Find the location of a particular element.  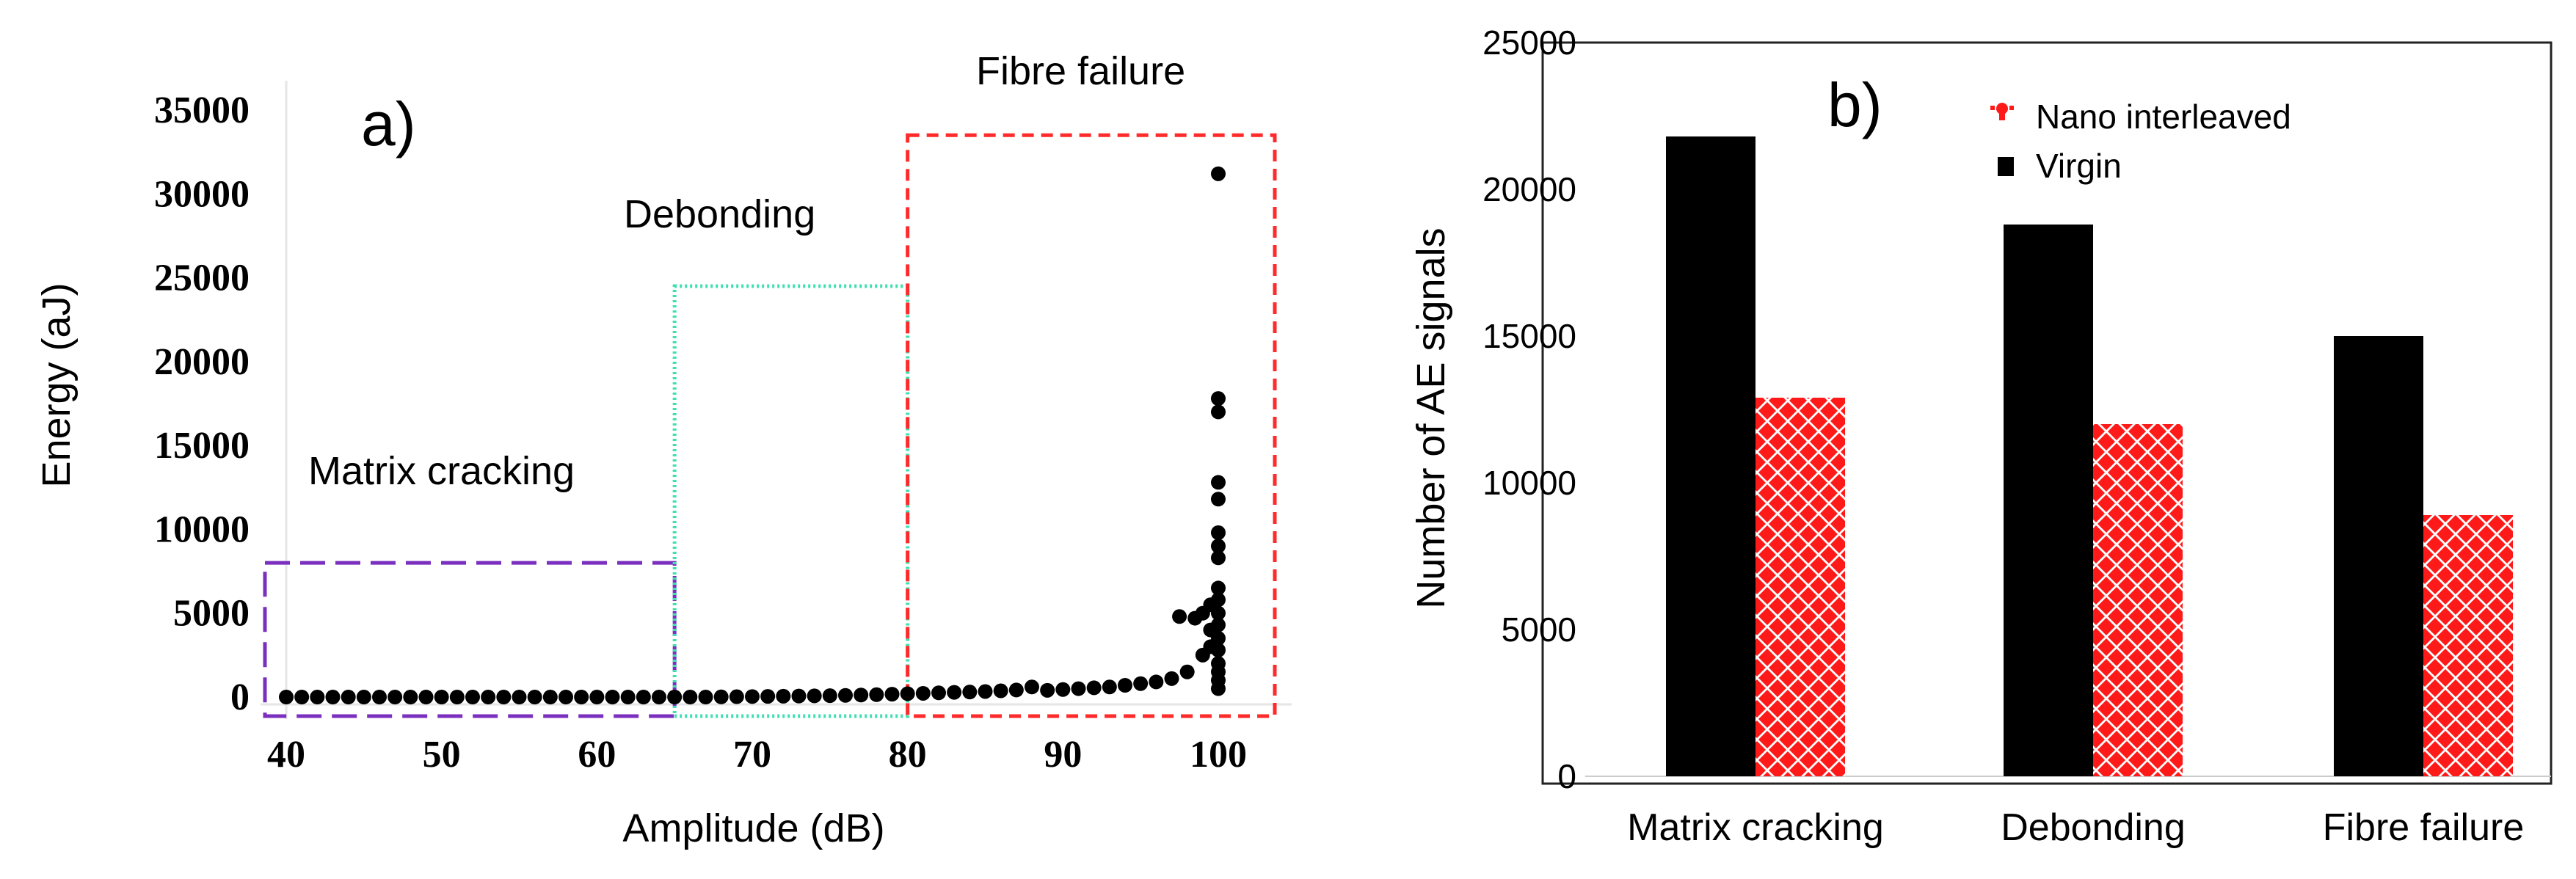

plot-a-y-tick-label: 20000 is located at coordinates (202, 362).